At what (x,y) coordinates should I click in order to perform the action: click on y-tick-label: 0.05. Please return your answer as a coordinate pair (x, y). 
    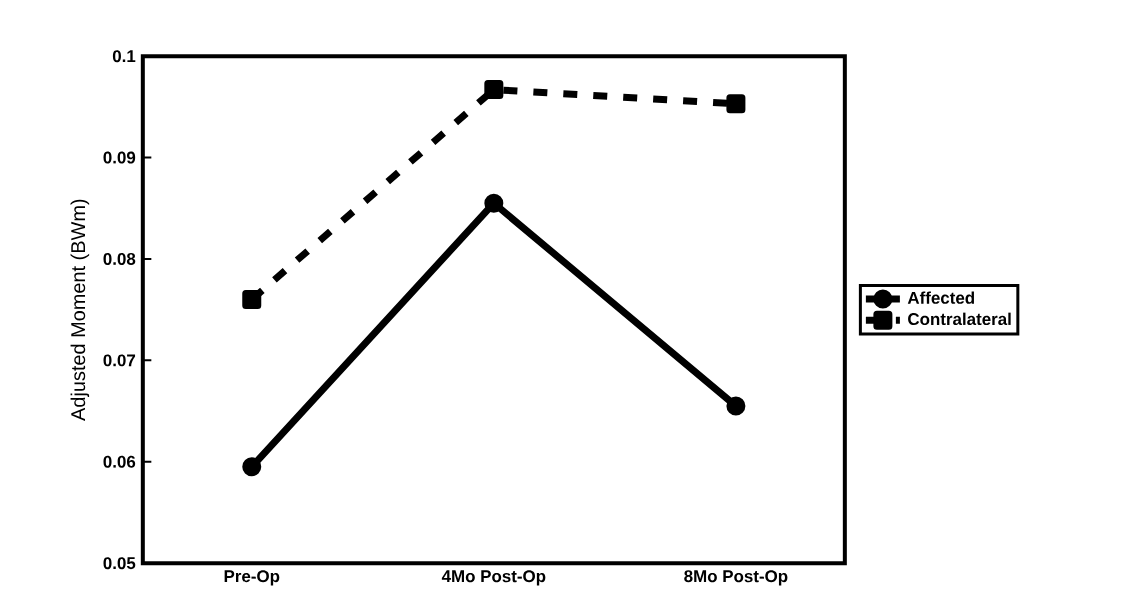
    Looking at the image, I should click on (119, 563).